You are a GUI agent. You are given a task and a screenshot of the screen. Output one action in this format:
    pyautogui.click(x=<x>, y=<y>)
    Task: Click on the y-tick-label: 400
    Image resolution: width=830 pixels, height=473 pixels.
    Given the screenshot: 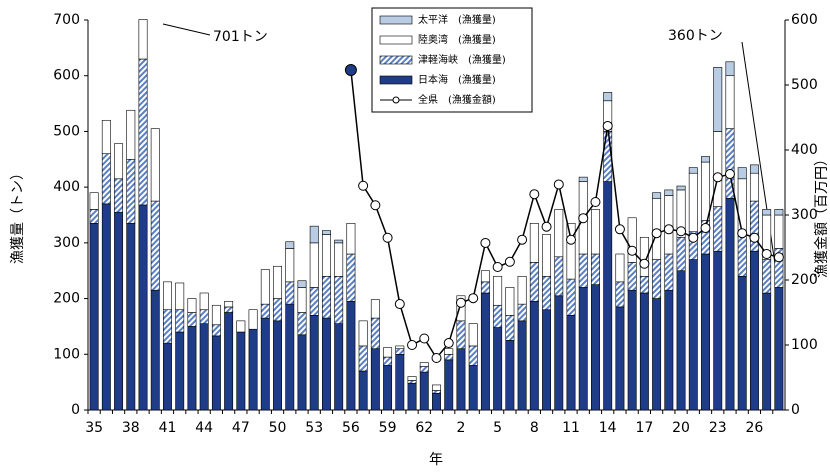 What is the action you would take?
    pyautogui.click(x=66, y=187)
    